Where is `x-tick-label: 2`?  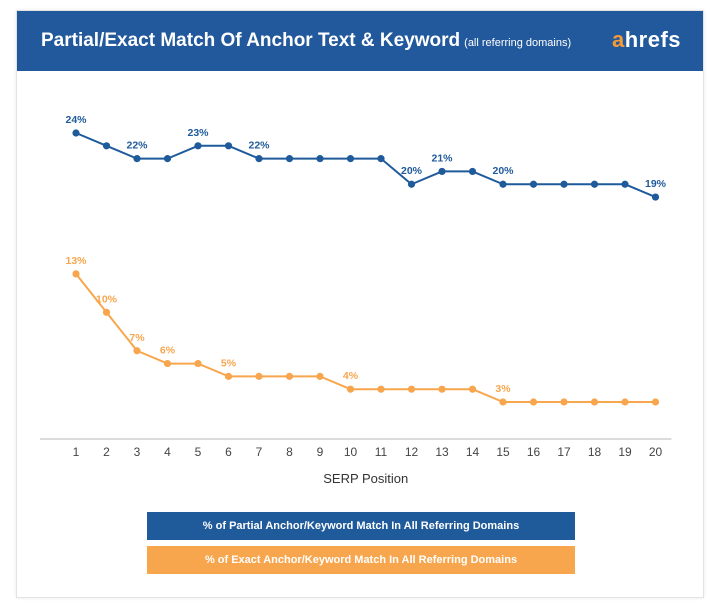
x-tick-label: 2 is located at coordinates (106, 452).